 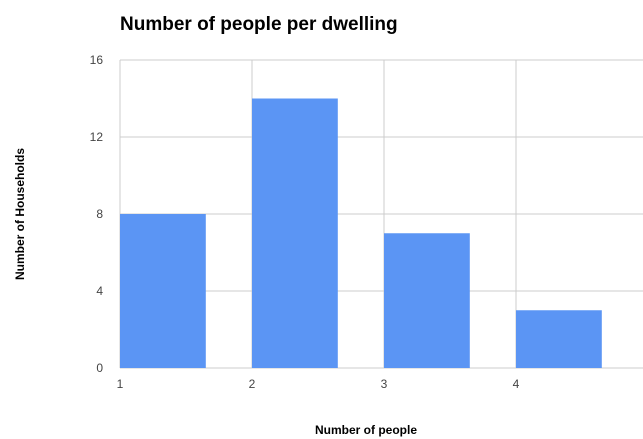 I want to click on y-tick-label: 12, so click(x=97, y=137).